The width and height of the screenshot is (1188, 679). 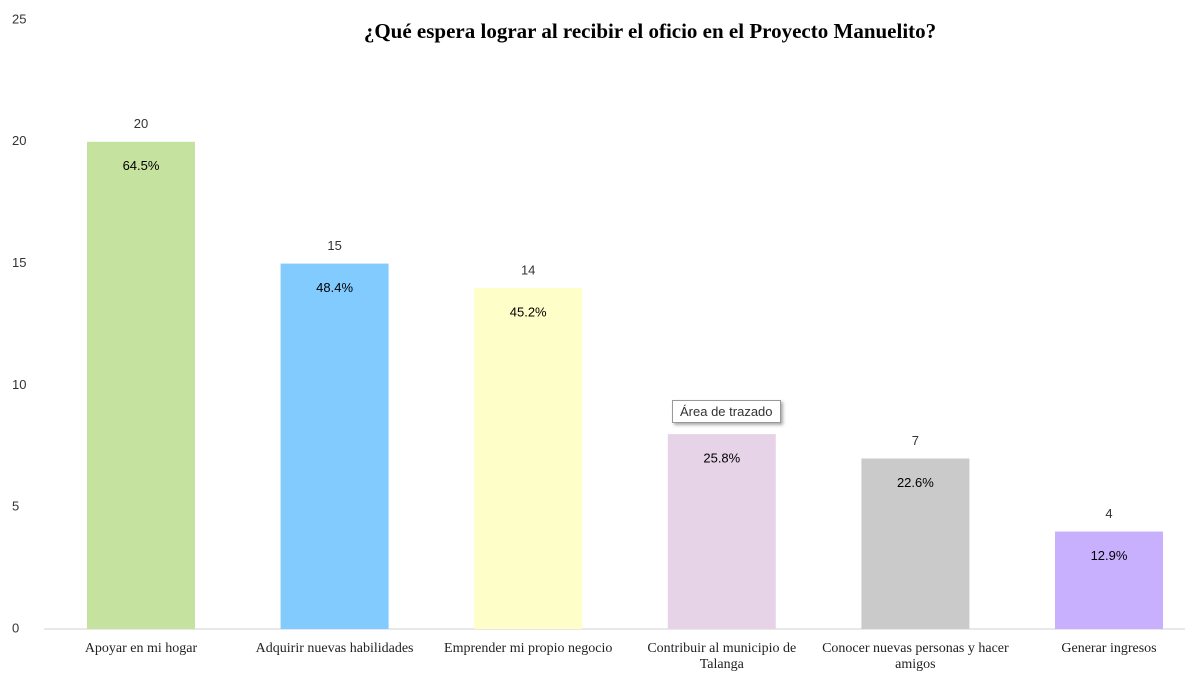 What do you see at coordinates (528, 269) in the screenshot?
I see `value-label: 14` at bounding box center [528, 269].